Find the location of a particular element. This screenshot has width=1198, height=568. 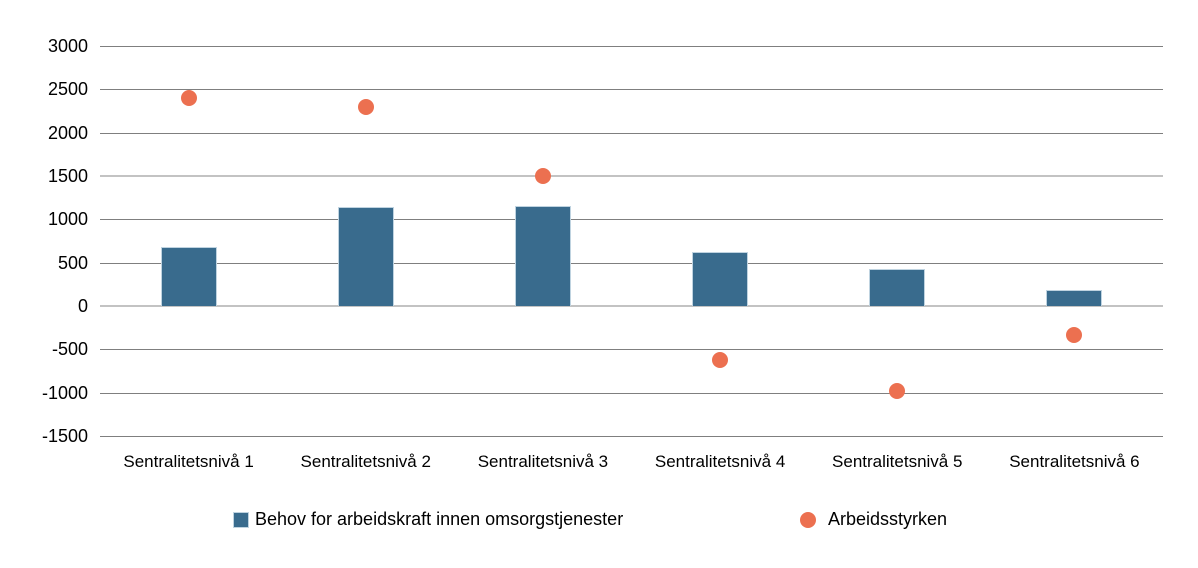

x-axis-category-label: Sentralitetsnivå 3 is located at coordinates (543, 461).